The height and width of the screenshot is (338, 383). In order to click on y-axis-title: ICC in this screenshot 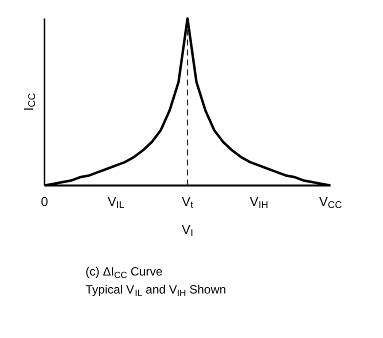, I will do `click(29, 102)`.